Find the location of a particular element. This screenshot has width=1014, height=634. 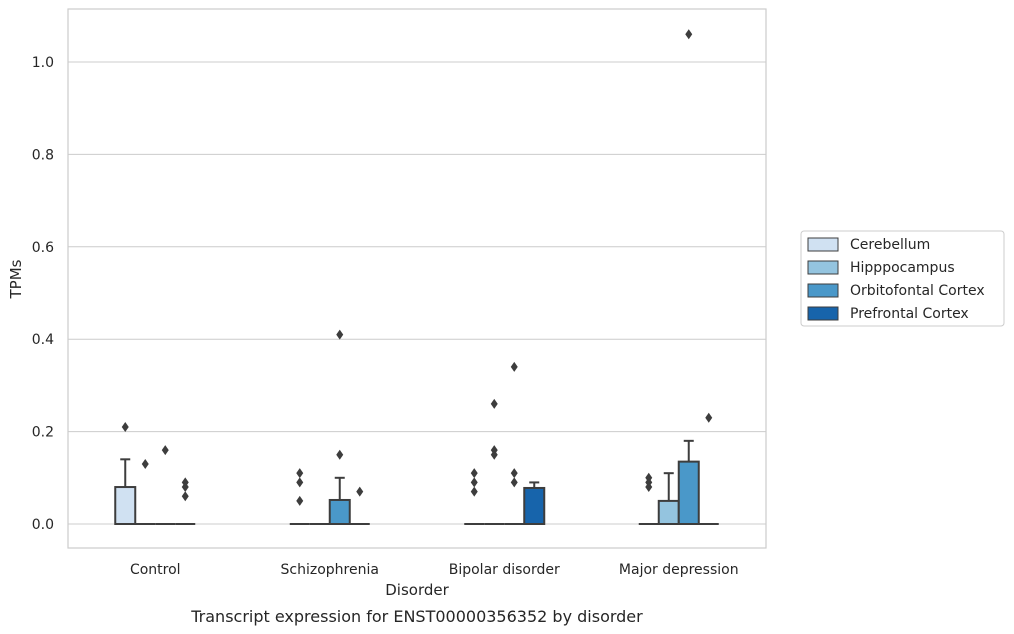

legend-frame is located at coordinates (902, 278).